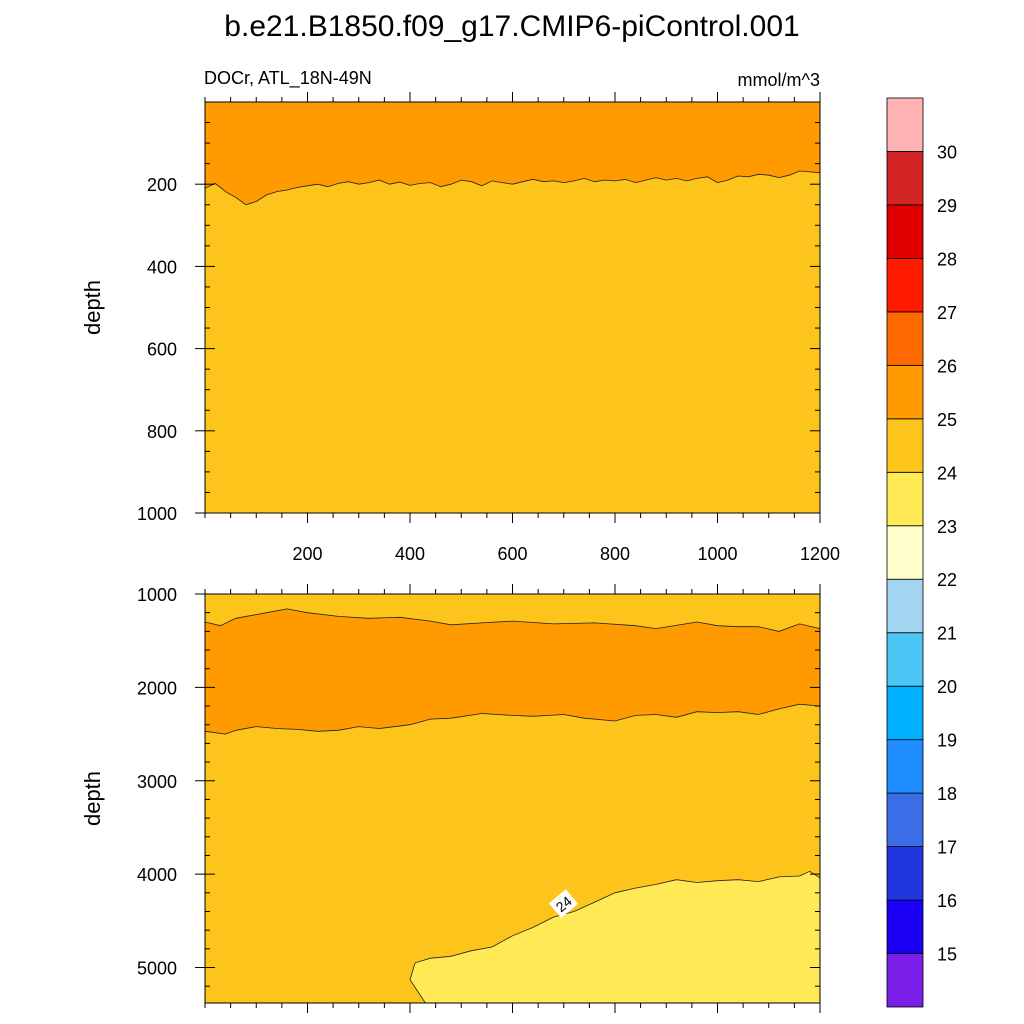 The image size is (1024, 1024). What do you see at coordinates (947, 580) in the screenshot?
I see `colorbar-label: 22` at bounding box center [947, 580].